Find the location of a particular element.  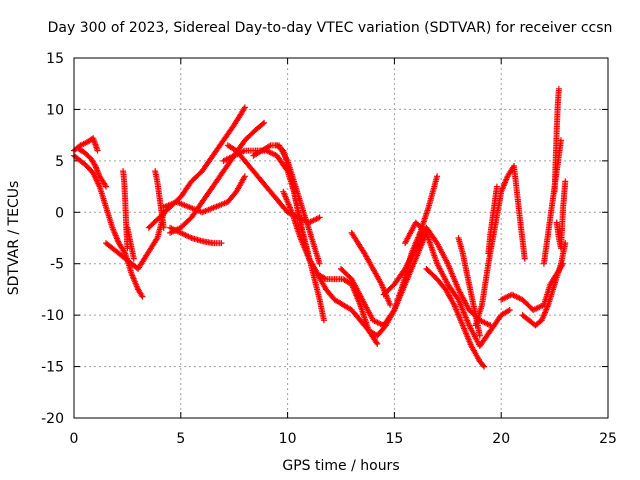

y-tick-label: 10 is located at coordinates (55, 110).